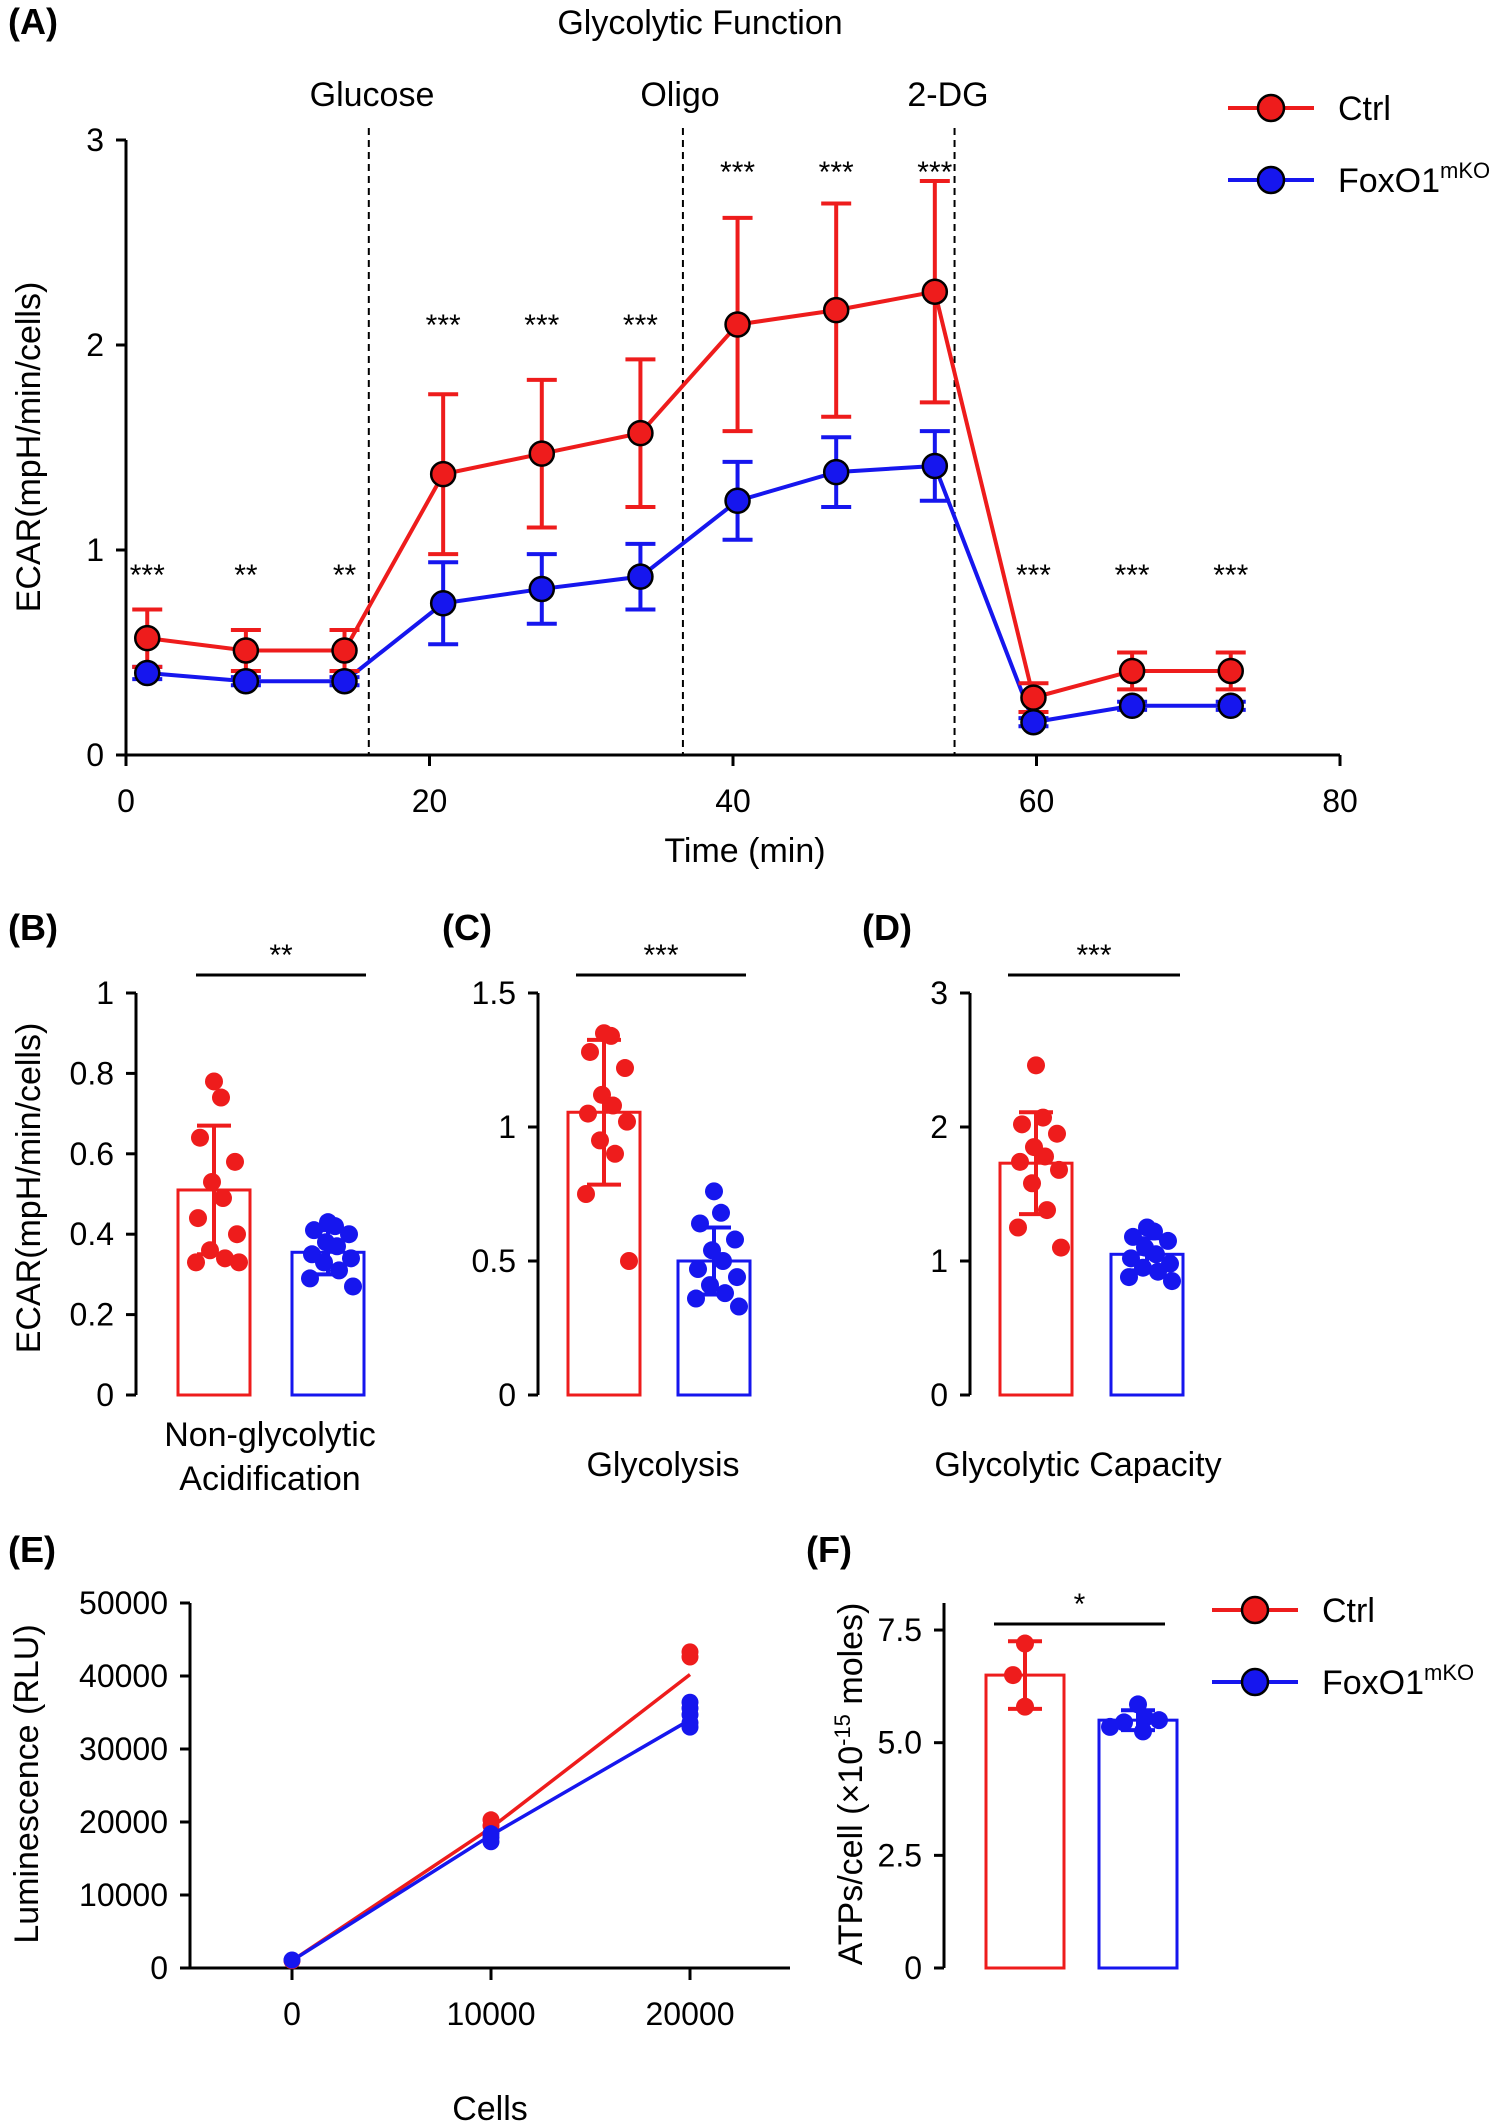 This screenshot has width=1495, height=2128. What do you see at coordinates (939, 1395) in the screenshot?
I see `d-y-tick-label: 0` at bounding box center [939, 1395].